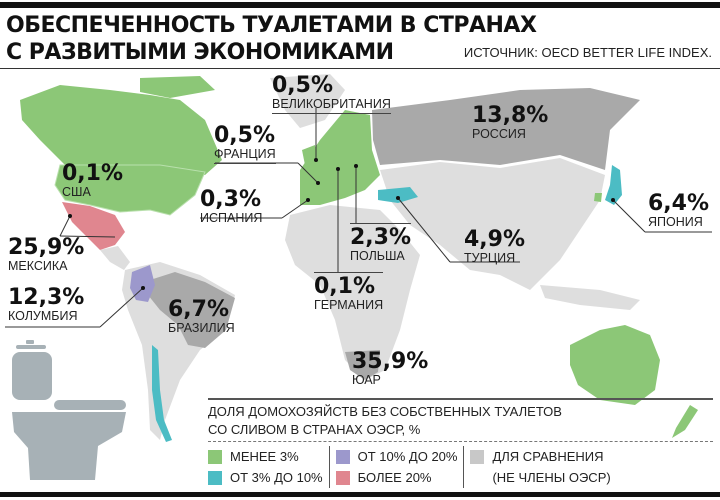  Describe the element at coordinates (587, 52) in the screenshot. I see `source-note: ИСТОЧНИК: OECD BETTER LIFE INDEX.` at that location.